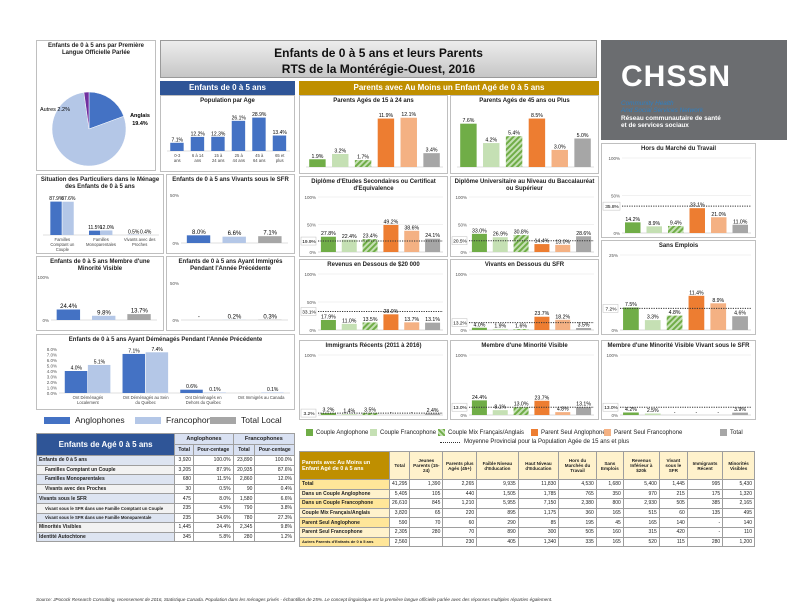  What do you see at coordinates (611, 408) in the screenshot?
I see `average-label: 13.0%` at bounding box center [611, 408].